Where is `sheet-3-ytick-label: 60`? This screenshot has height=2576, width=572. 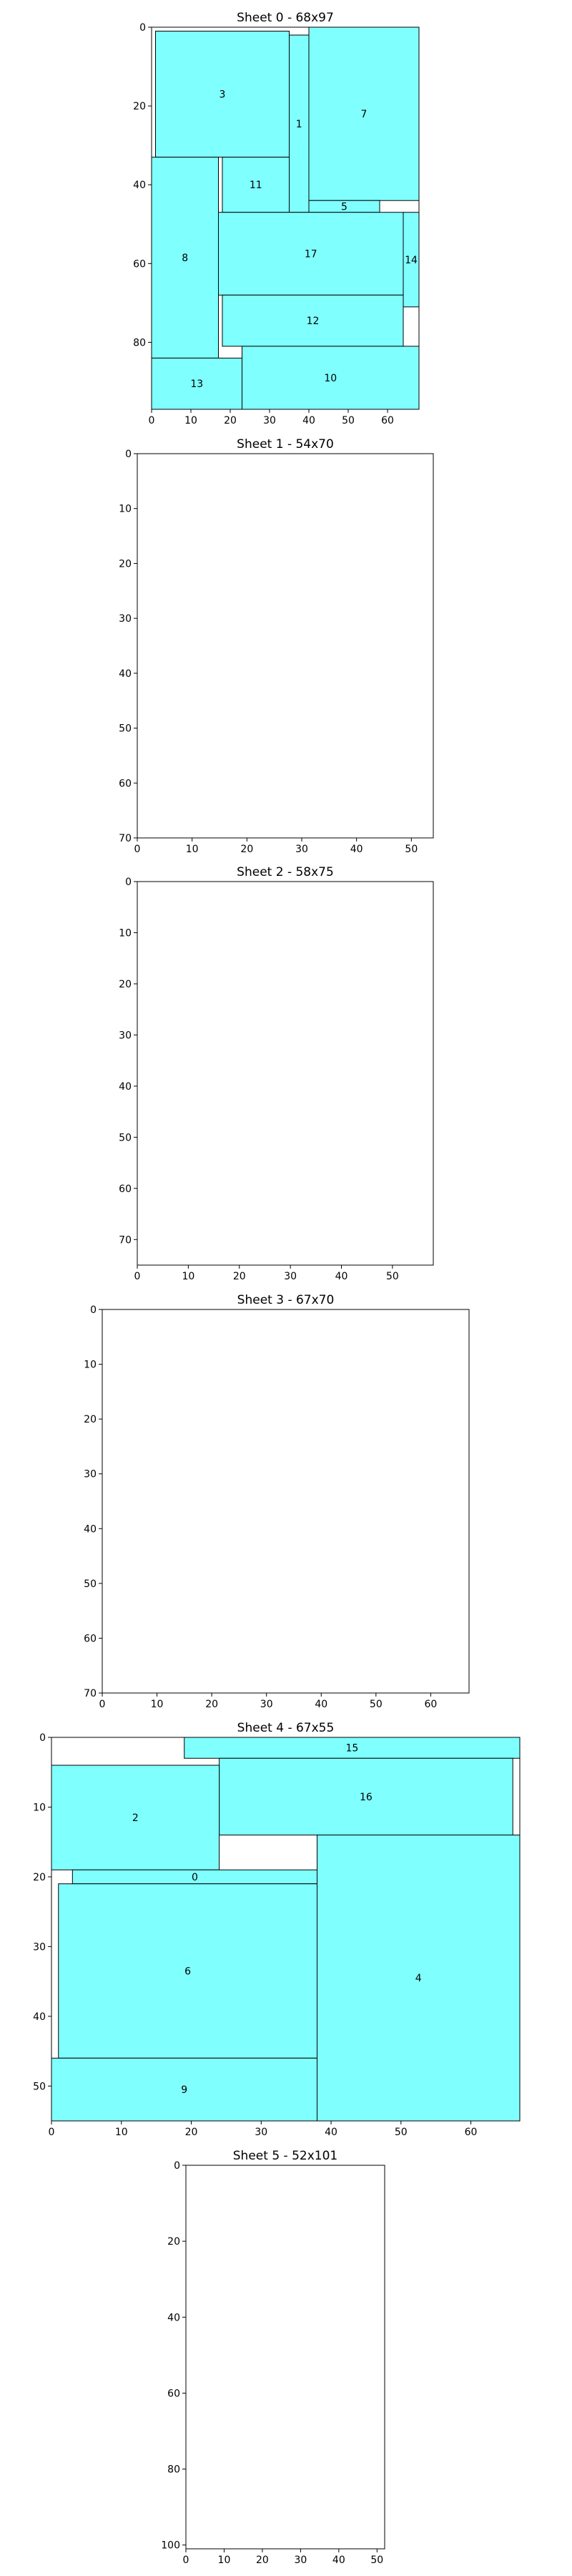
sheet-3-ytick-label: 60 is located at coordinates (90, 1638).